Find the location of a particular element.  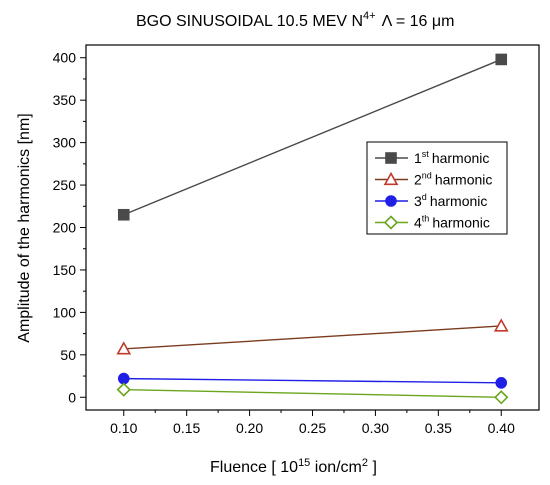

legend-ordinal: 3 is located at coordinates (418, 201).